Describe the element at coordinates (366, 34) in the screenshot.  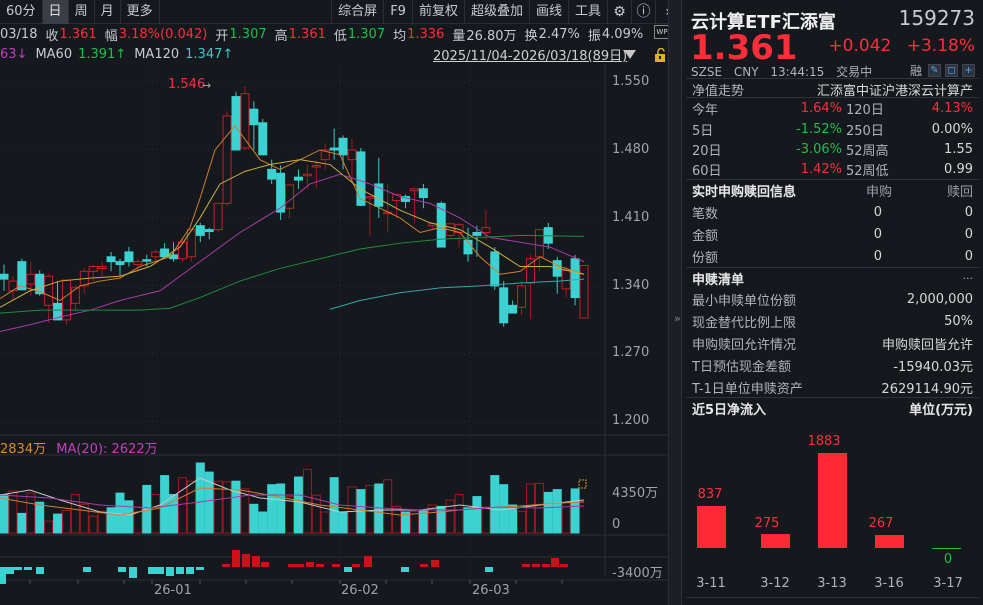
I see `low-value: 1.307` at that location.